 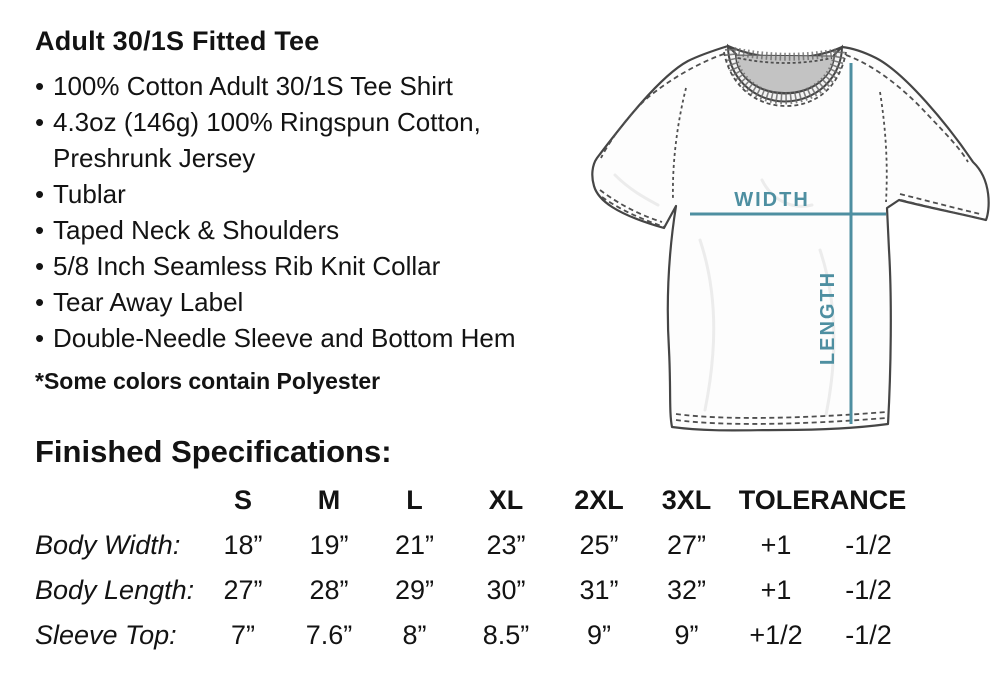 I want to click on feature-text: 100% Cotton Adult 30/1S Tee Shirt, so click(x=253, y=86).